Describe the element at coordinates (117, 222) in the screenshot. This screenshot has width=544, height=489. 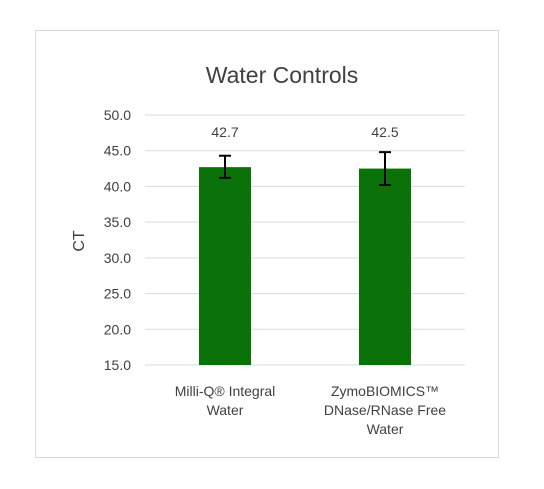
I see `y-tick-label: 35.0` at that location.